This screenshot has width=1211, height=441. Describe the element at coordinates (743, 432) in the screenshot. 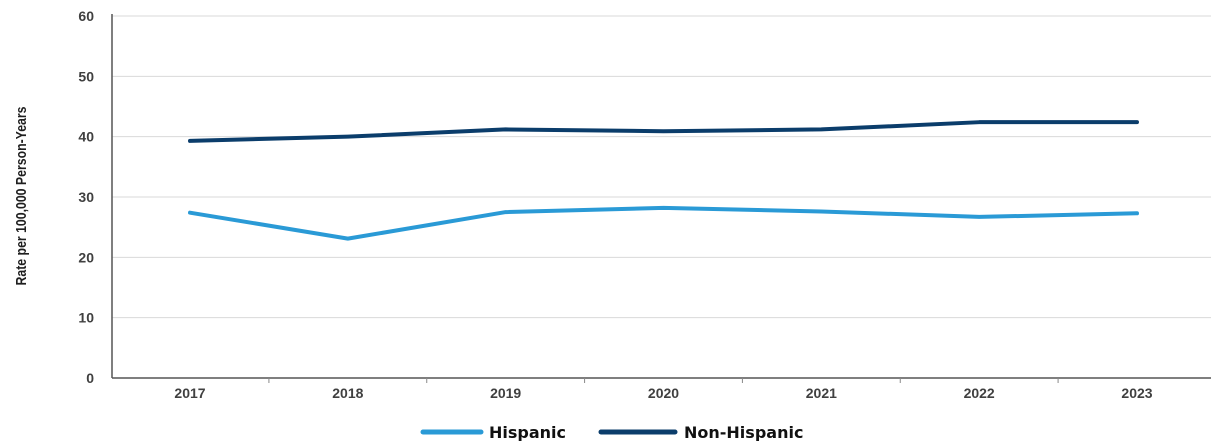

I see `legend-label: Non-Hispanic` at that location.